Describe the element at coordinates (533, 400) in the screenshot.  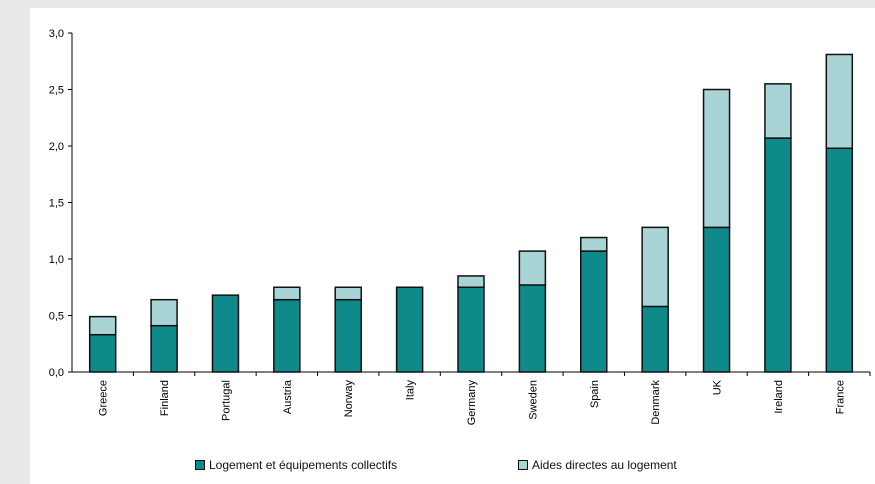
I see `x-tick-label-sweden: Sweden` at that location.